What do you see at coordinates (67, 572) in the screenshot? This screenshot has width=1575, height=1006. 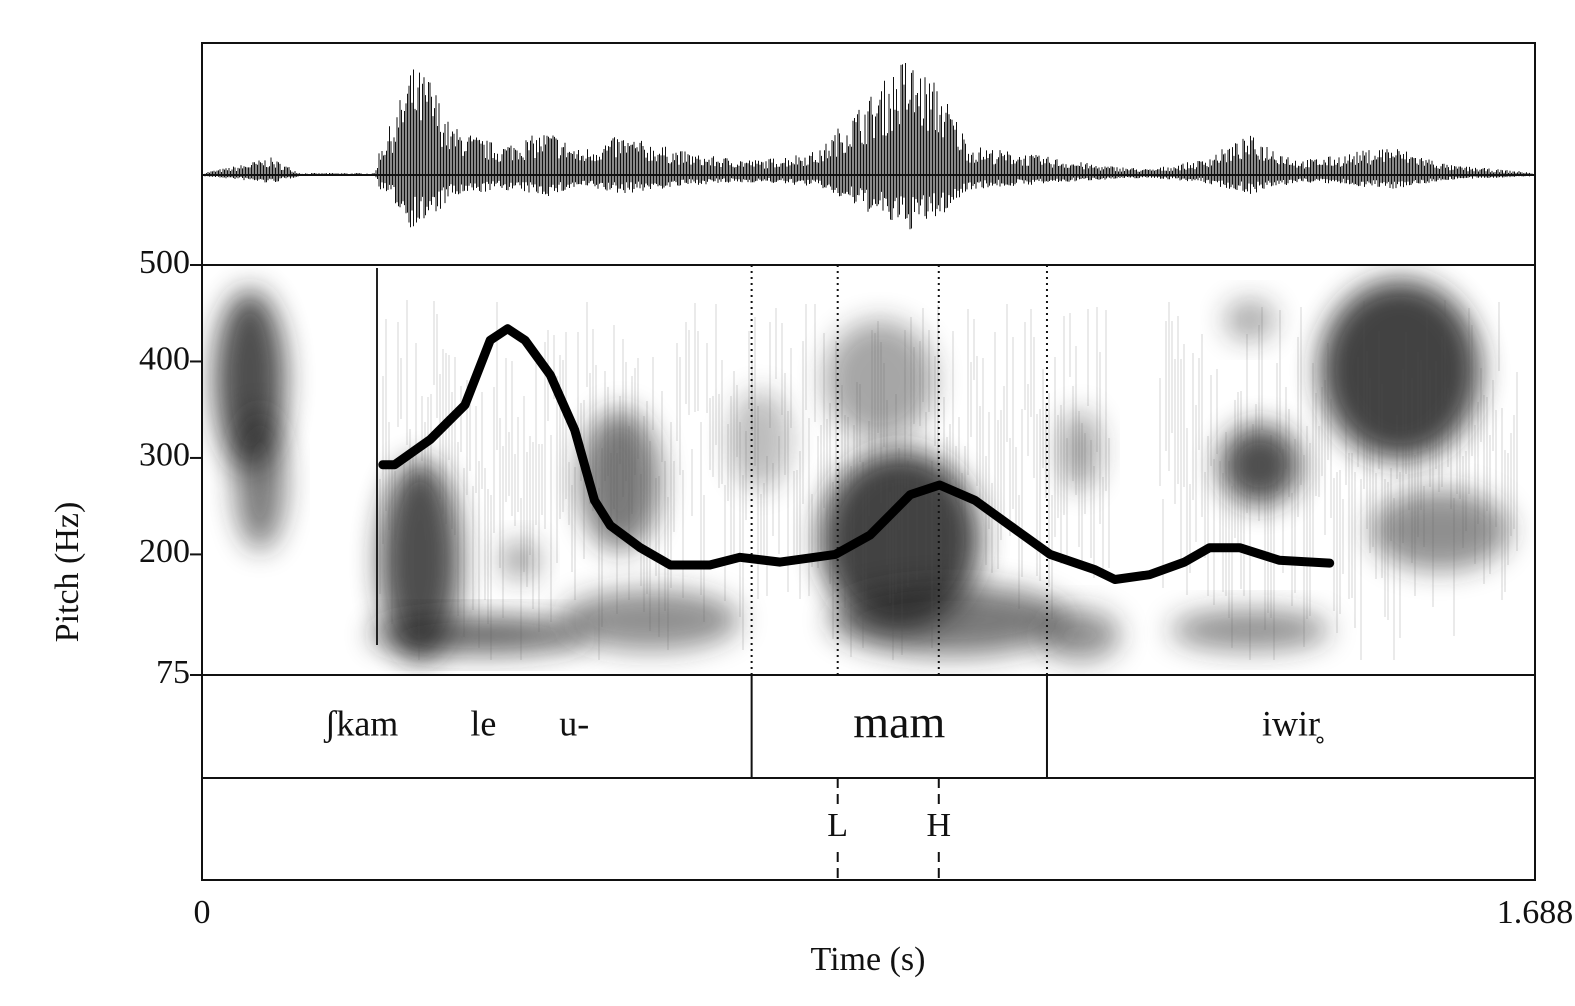 I see `y-axis-label: Pitch (Hz)` at bounding box center [67, 572].